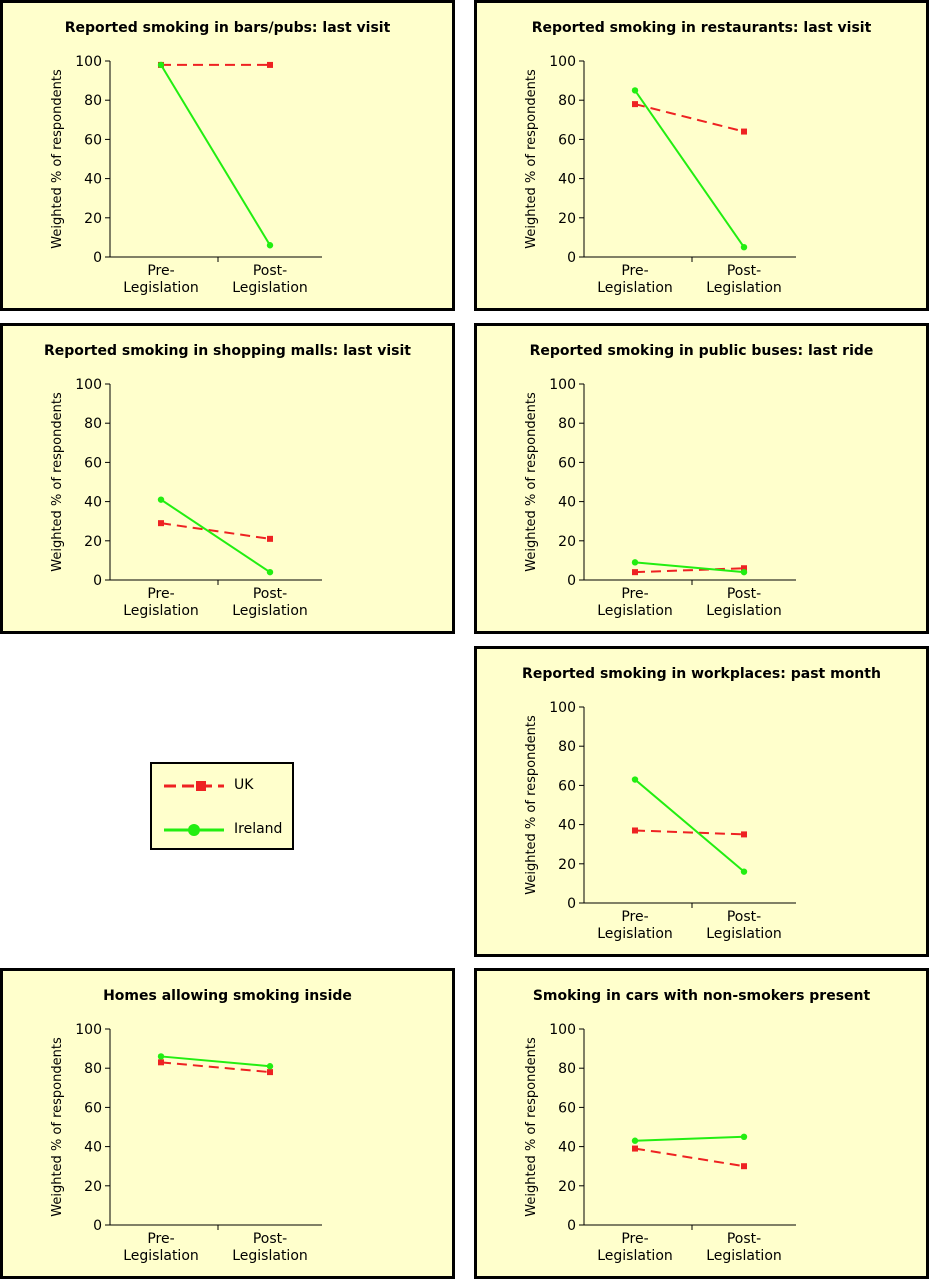 This screenshot has height=1280, width=929. Describe the element at coordinates (244, 785) in the screenshot. I see `legend-uk-label: UK` at that location.